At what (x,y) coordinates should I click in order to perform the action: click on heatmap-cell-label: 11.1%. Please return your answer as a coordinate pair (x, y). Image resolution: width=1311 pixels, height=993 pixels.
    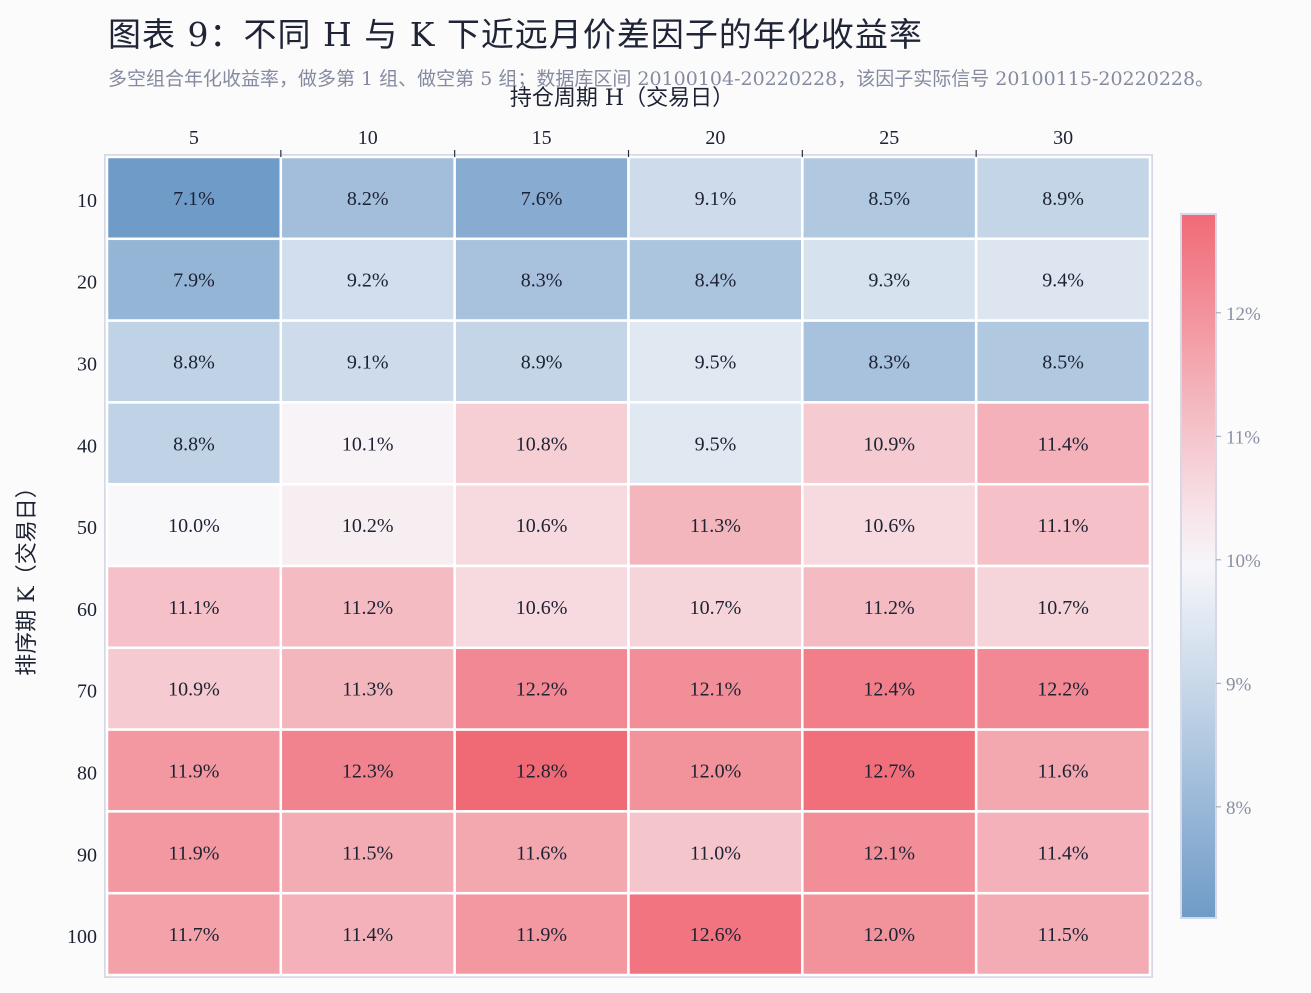
    Looking at the image, I should click on (1063, 526).